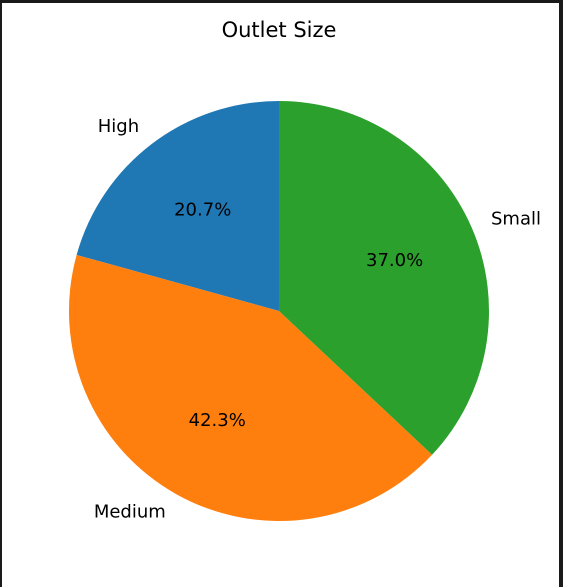 The width and height of the screenshot is (563, 587). What do you see at coordinates (394, 260) in the screenshot?
I see `slice-percent-small: 37.0%` at bounding box center [394, 260].